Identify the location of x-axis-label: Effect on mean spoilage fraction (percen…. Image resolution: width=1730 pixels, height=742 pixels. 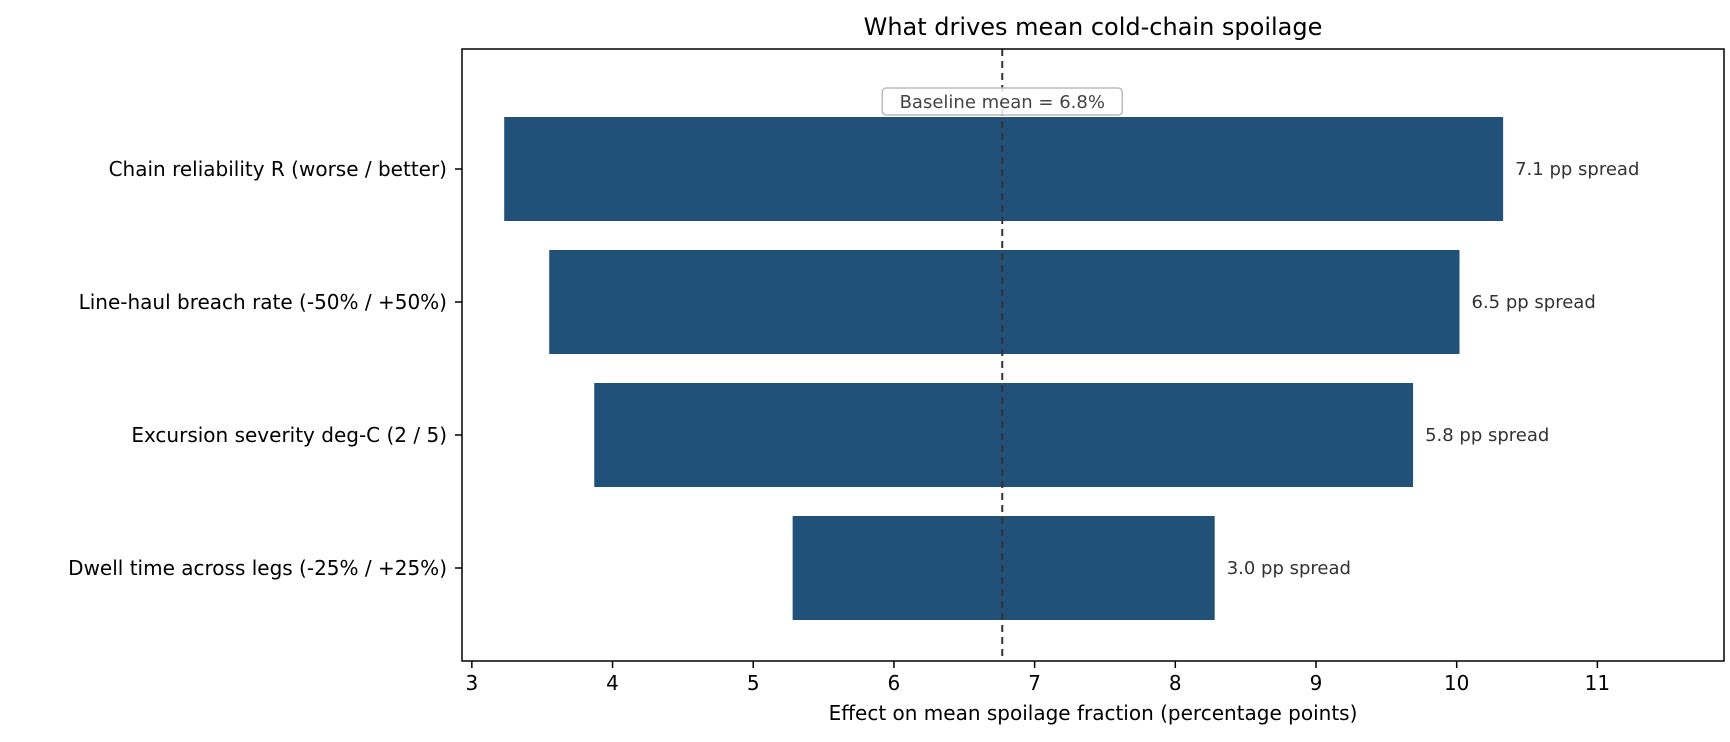
(1093, 713).